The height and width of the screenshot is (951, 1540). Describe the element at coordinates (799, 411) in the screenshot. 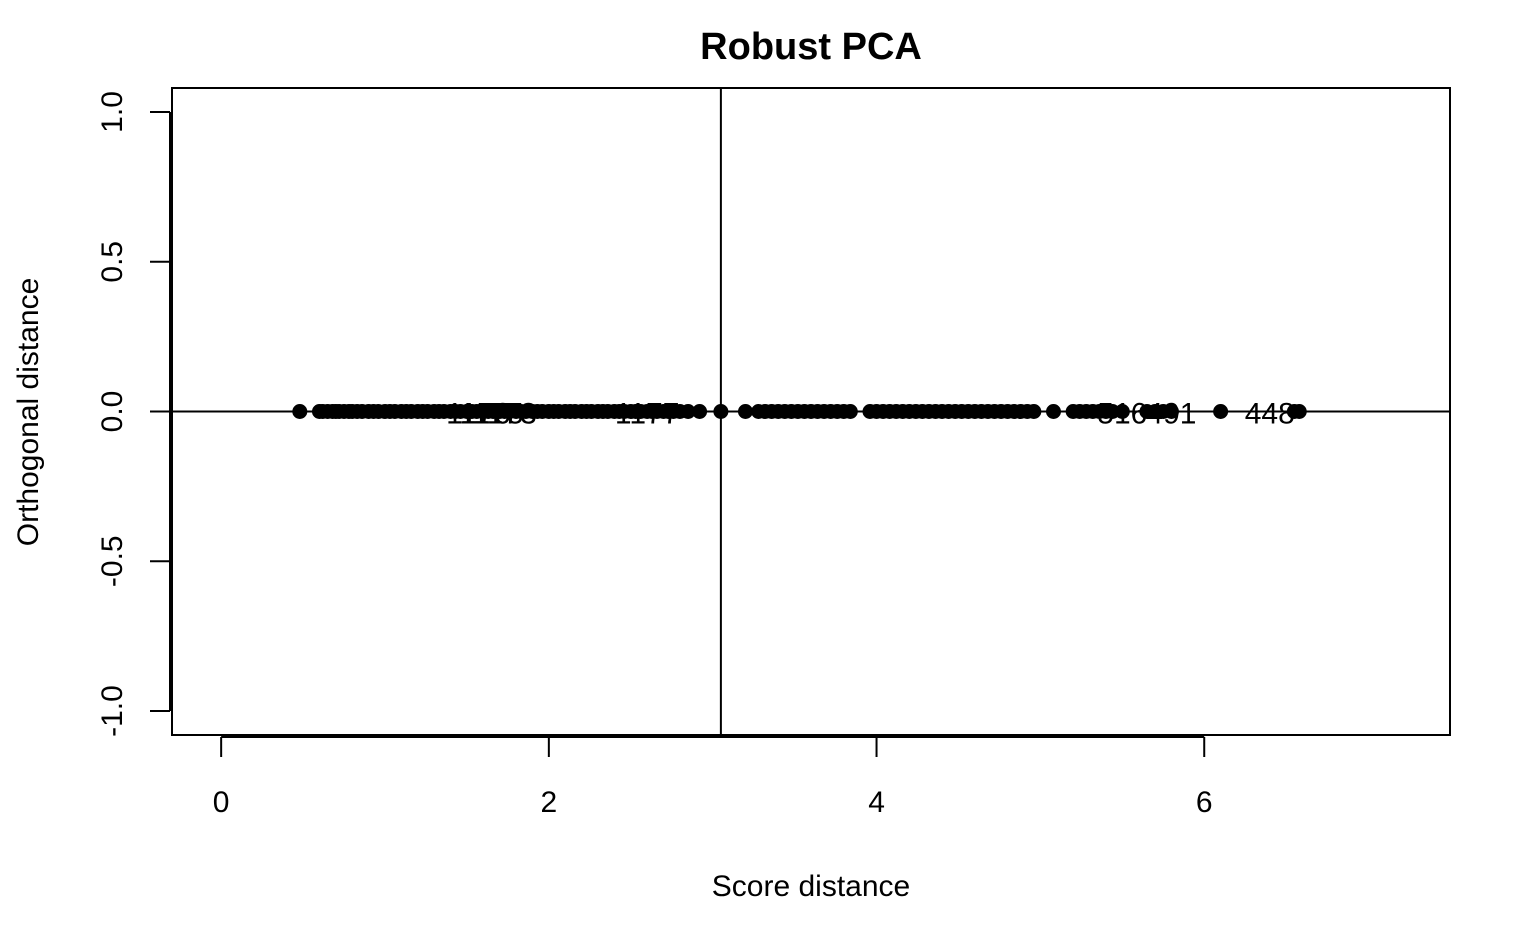

I see `data-points` at that location.